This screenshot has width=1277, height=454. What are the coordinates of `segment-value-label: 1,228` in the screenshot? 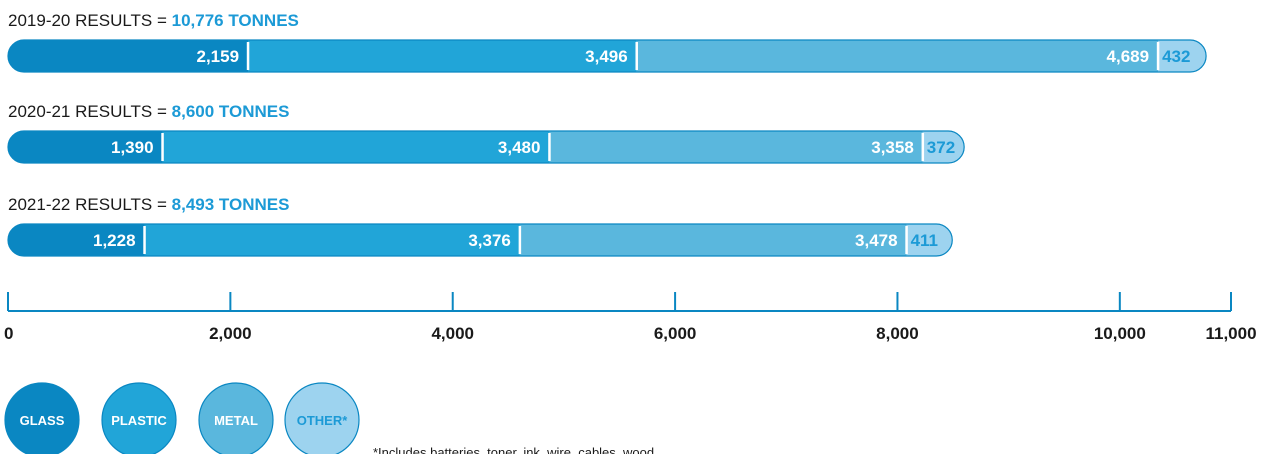 It's located at (114, 240).